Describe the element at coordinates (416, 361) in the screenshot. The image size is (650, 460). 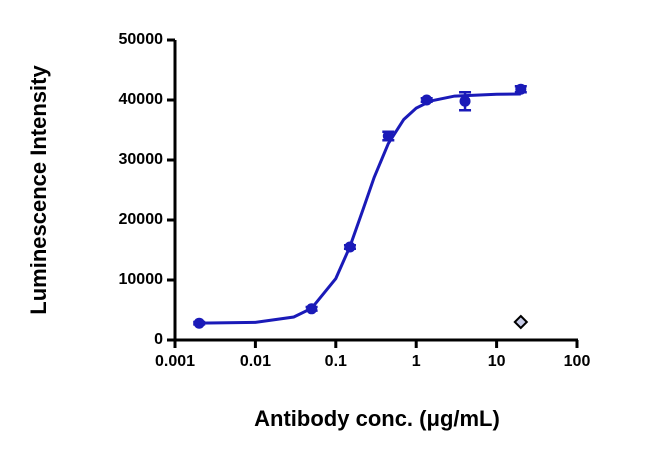
I see `x-tick-label: 1` at that location.